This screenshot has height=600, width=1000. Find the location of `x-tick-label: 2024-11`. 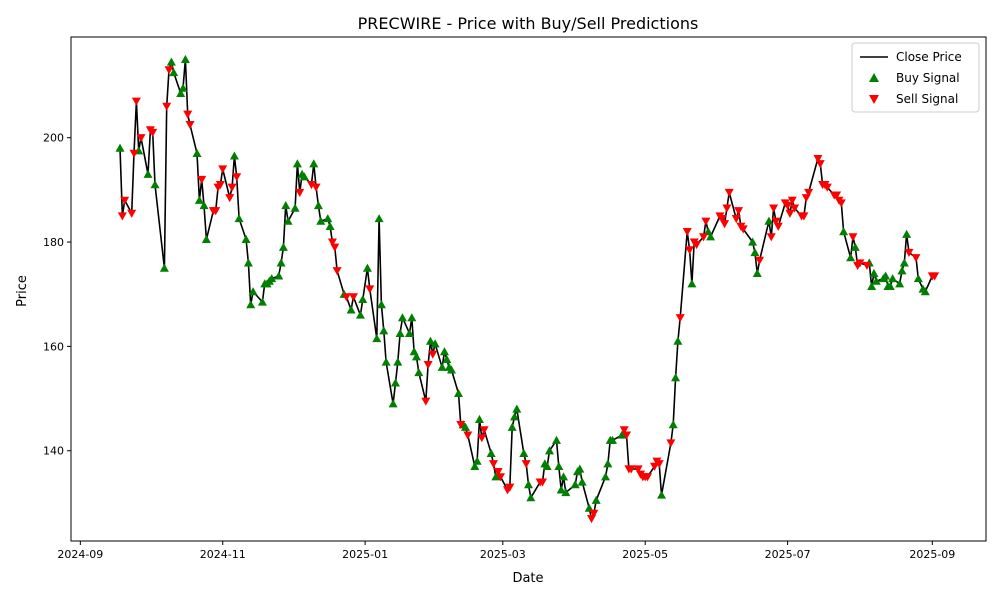

x-tick-label: 2024-11 is located at coordinates (223, 554).